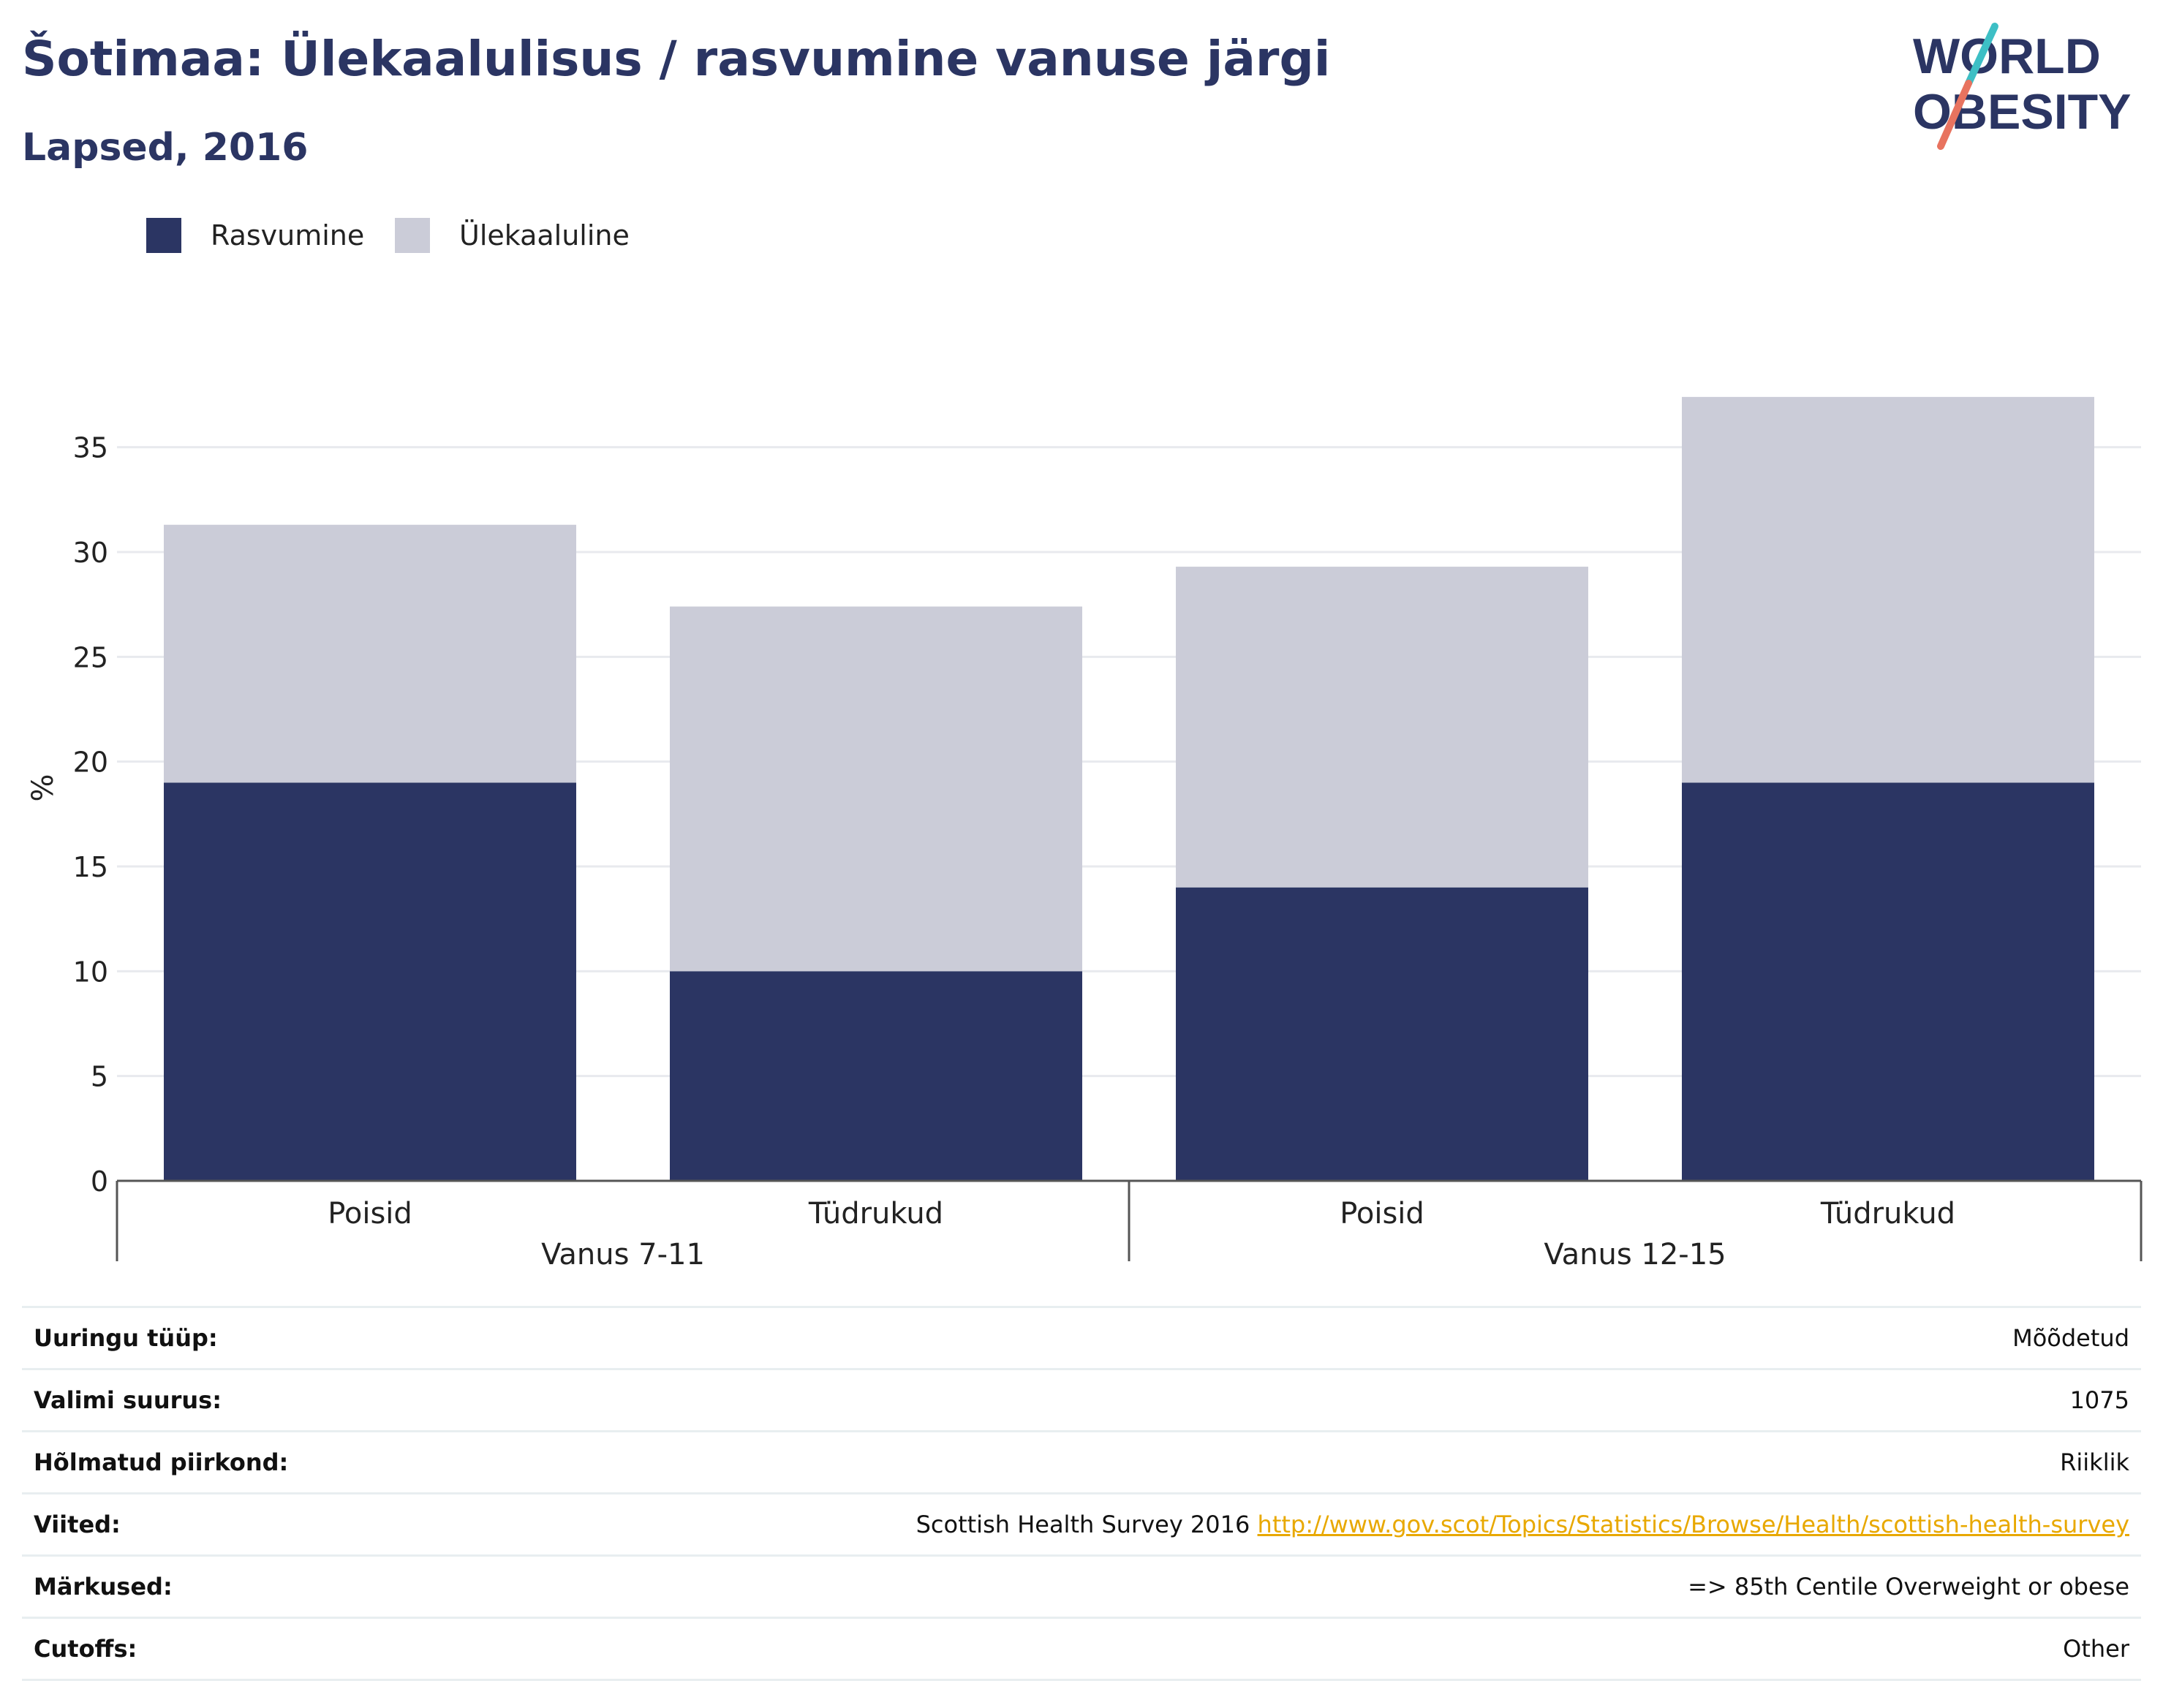 The height and width of the screenshot is (1708, 2163). Describe the element at coordinates (43, 787) in the screenshot. I see `y-axis-label: %` at that location.